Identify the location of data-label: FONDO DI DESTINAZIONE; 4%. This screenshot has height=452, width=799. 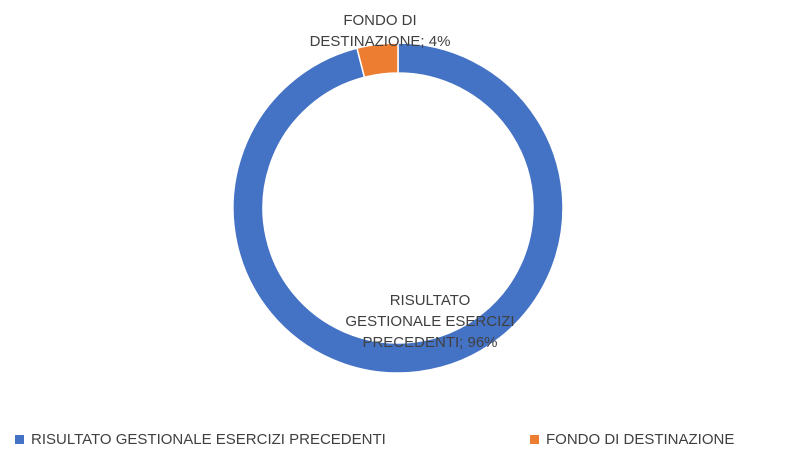
(380, 31).